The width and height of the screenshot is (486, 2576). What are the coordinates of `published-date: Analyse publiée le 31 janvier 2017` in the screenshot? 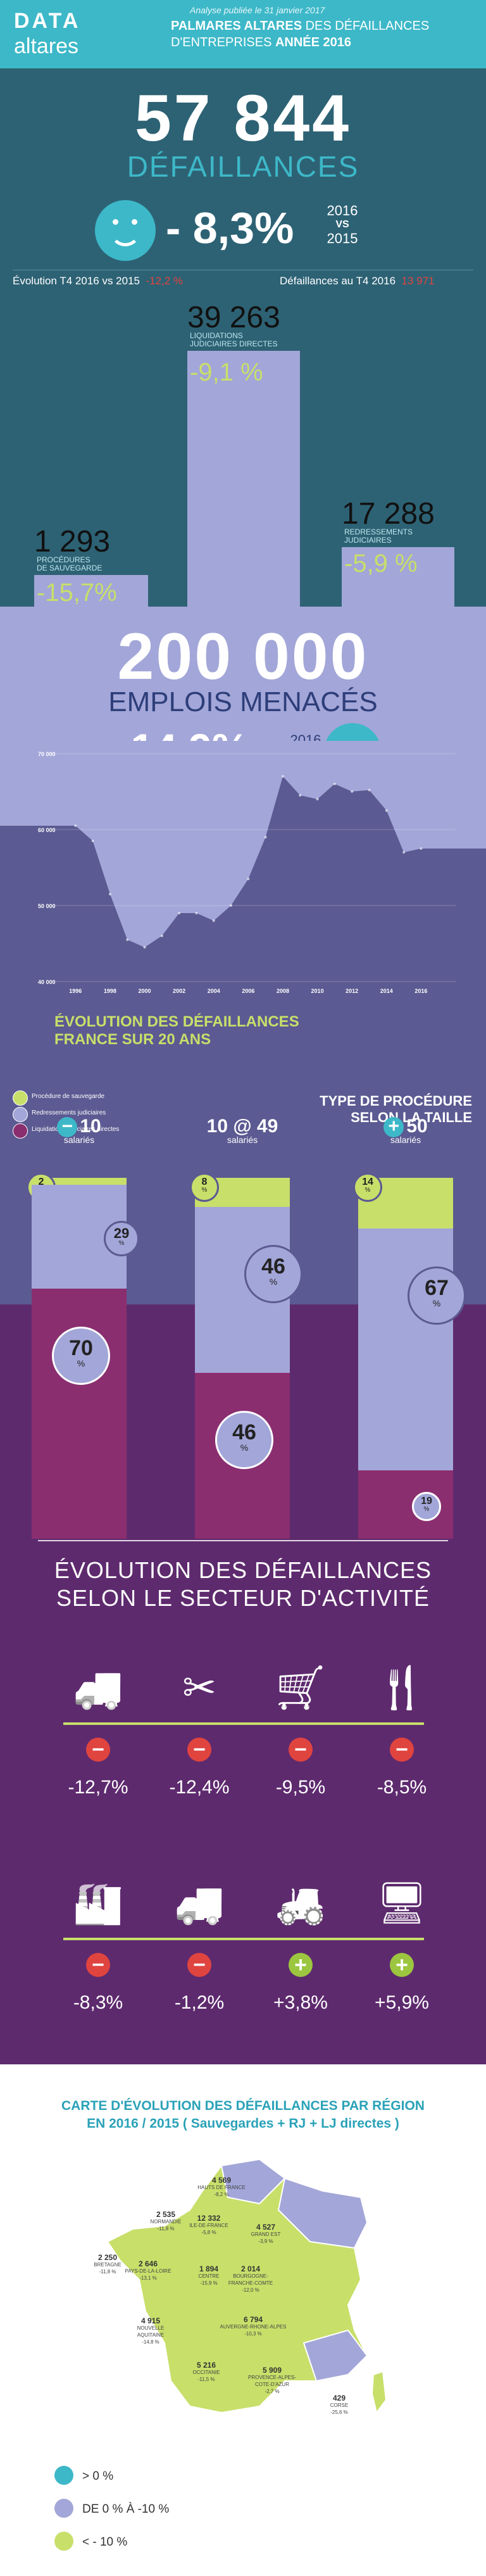 It's located at (257, 10).